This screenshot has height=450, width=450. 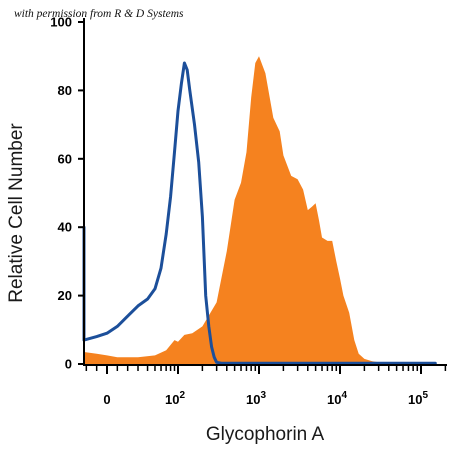 What do you see at coordinates (61, 22) in the screenshot?
I see `y-tick-label: 100` at bounding box center [61, 22].